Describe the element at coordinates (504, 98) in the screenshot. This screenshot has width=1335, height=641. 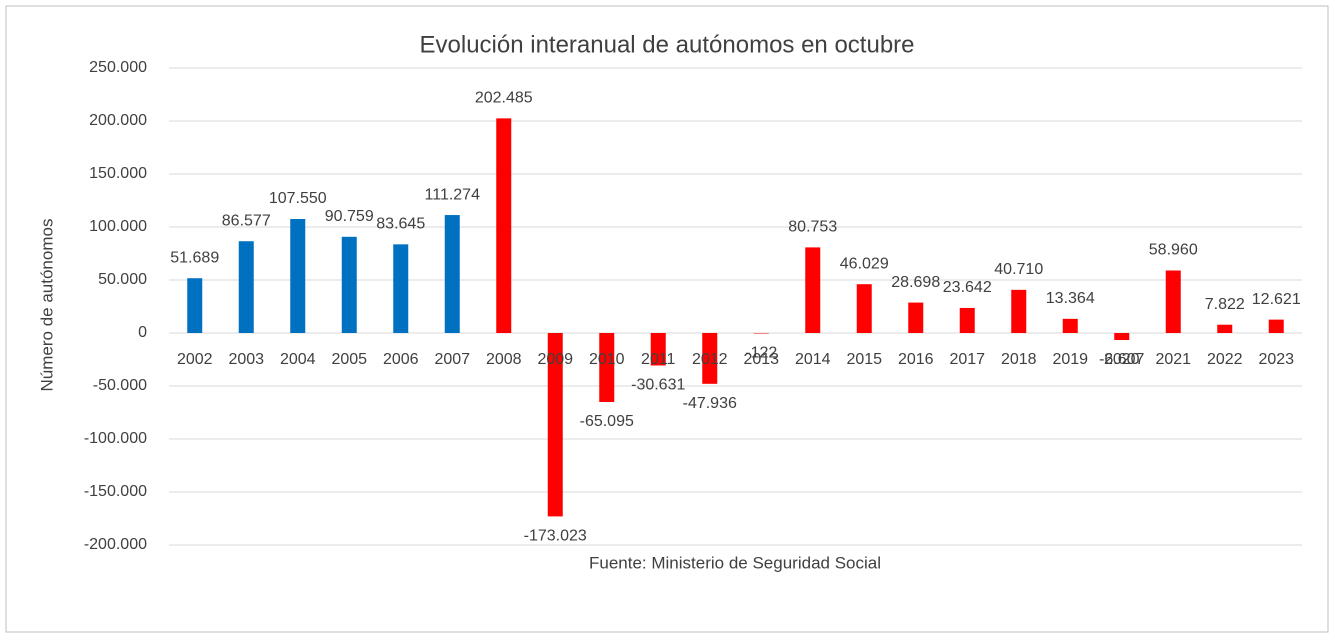
I see `value-label: 202.485` at that location.